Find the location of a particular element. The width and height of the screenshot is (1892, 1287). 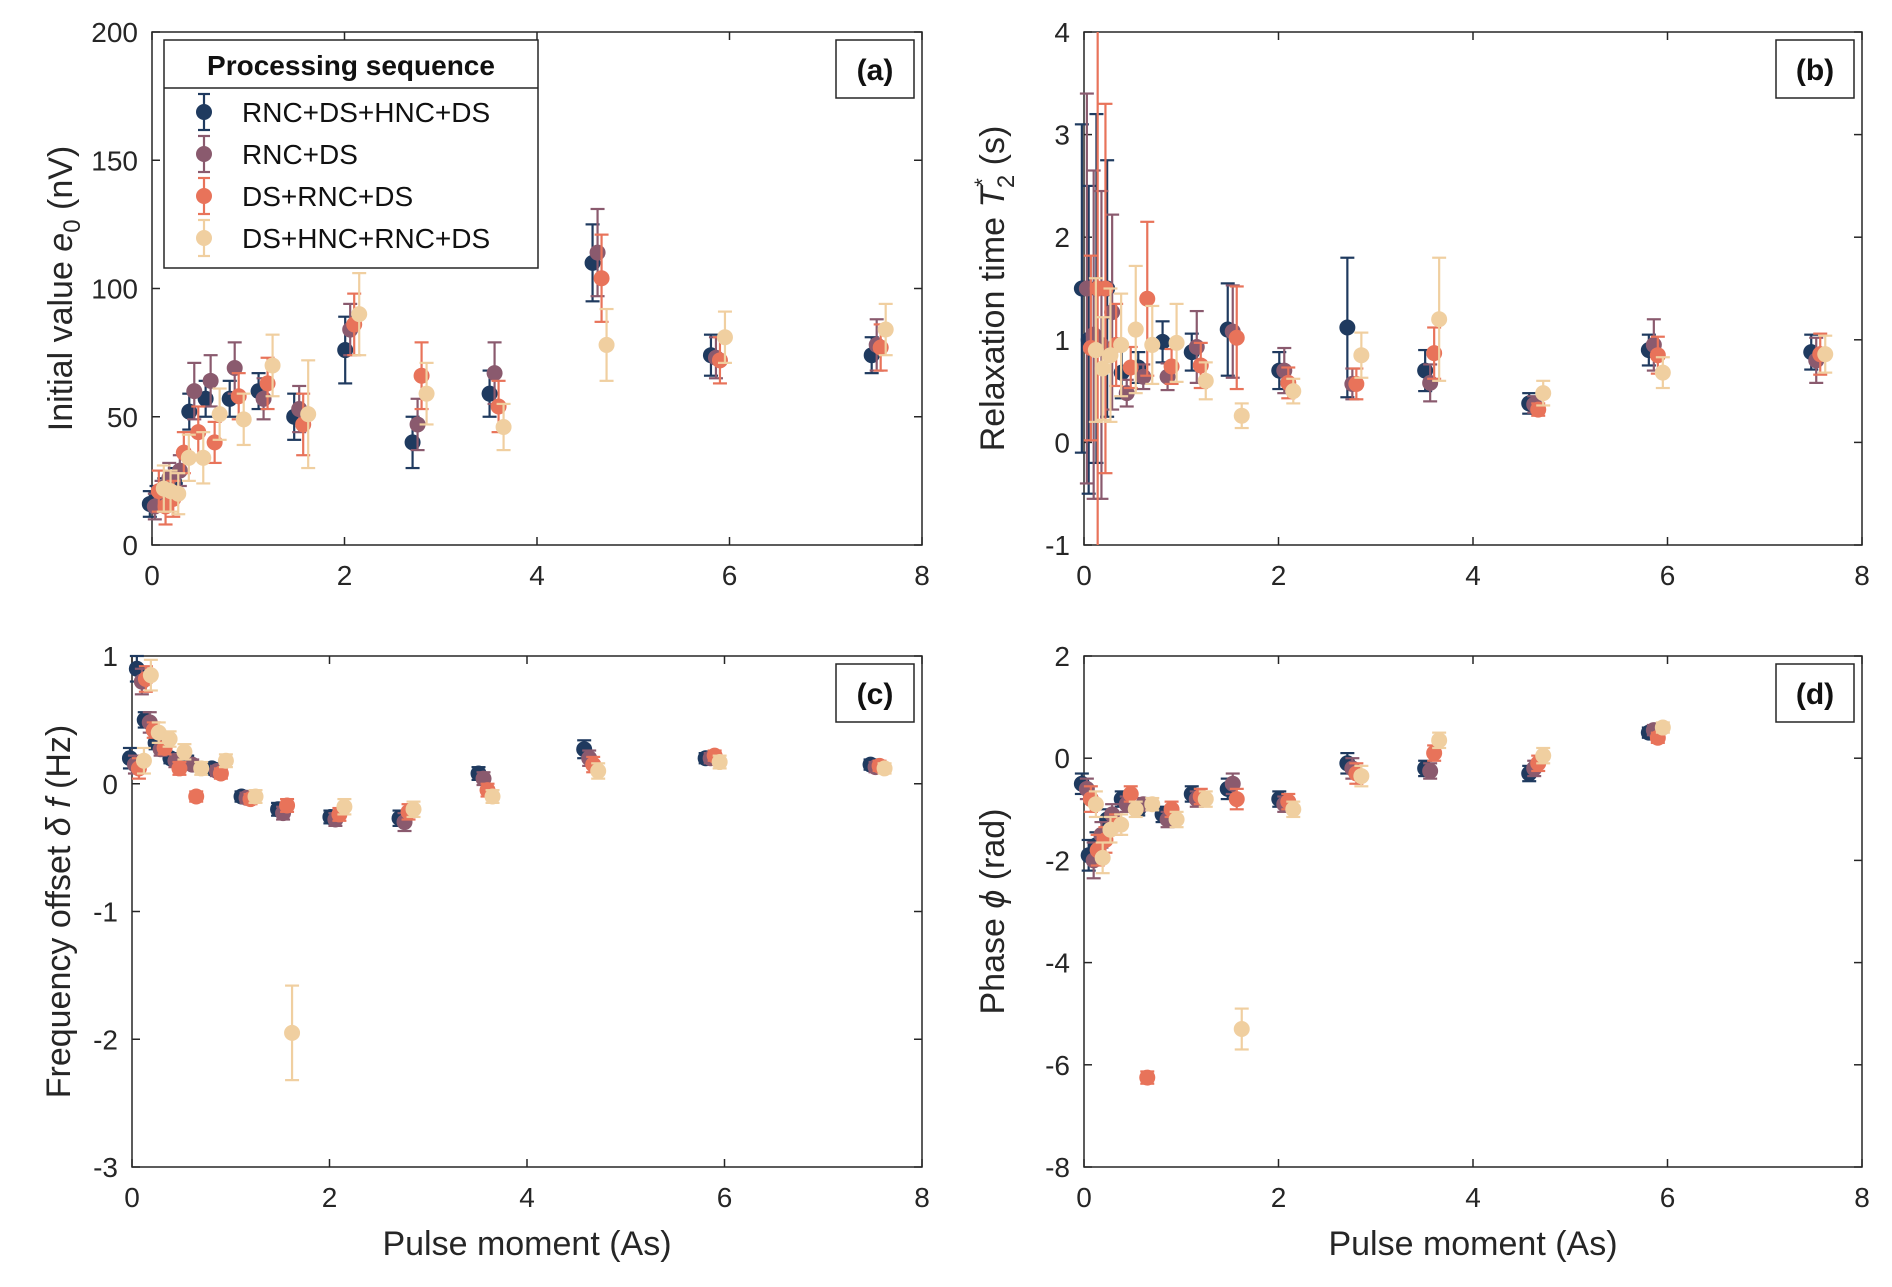

y-tick-label: -8 is located at coordinates (1057, 1167).